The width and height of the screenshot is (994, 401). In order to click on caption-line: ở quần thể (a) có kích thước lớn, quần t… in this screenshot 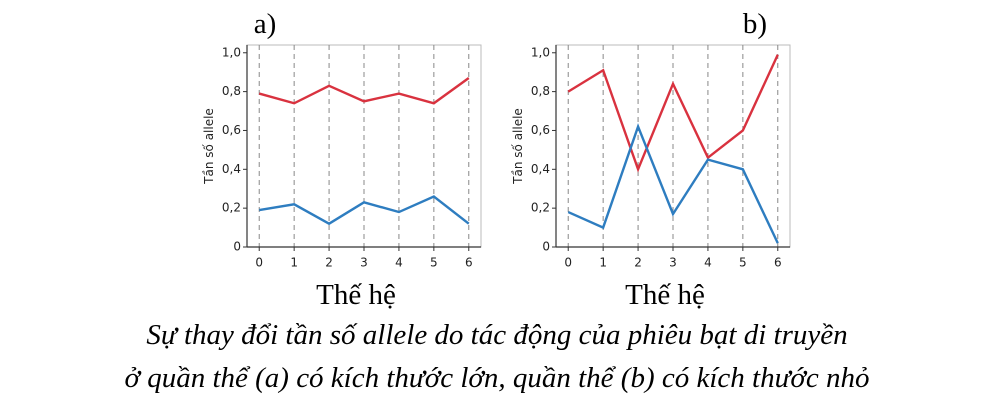, I will do `click(496, 378)`.